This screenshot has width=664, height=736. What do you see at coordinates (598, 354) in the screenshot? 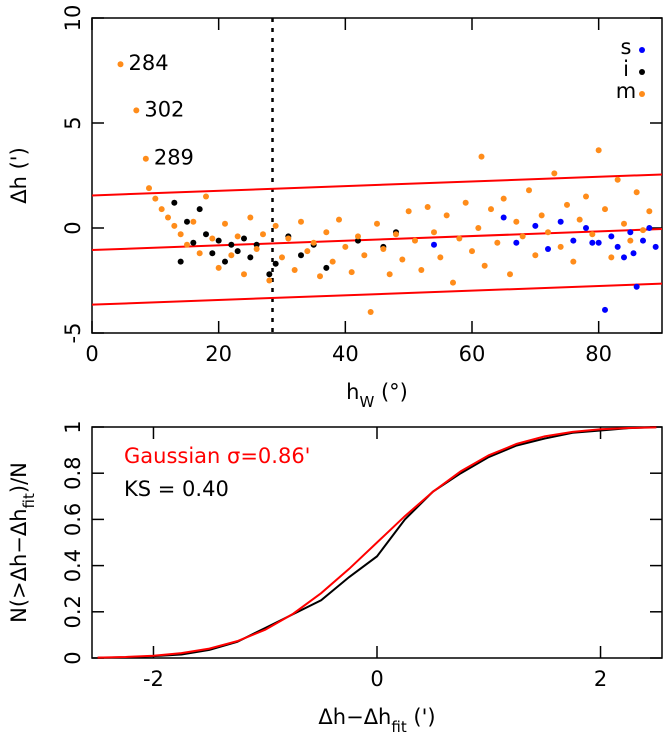
I see `x-tick-label: 80` at bounding box center [598, 354].